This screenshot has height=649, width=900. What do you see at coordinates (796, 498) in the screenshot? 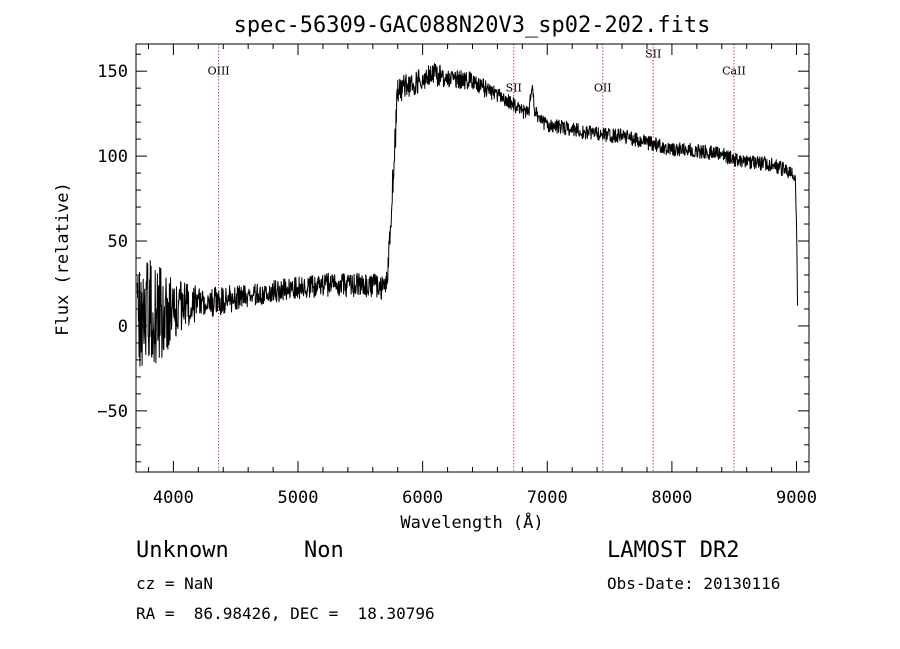
I see `x-tick-label: 9000` at bounding box center [796, 498].